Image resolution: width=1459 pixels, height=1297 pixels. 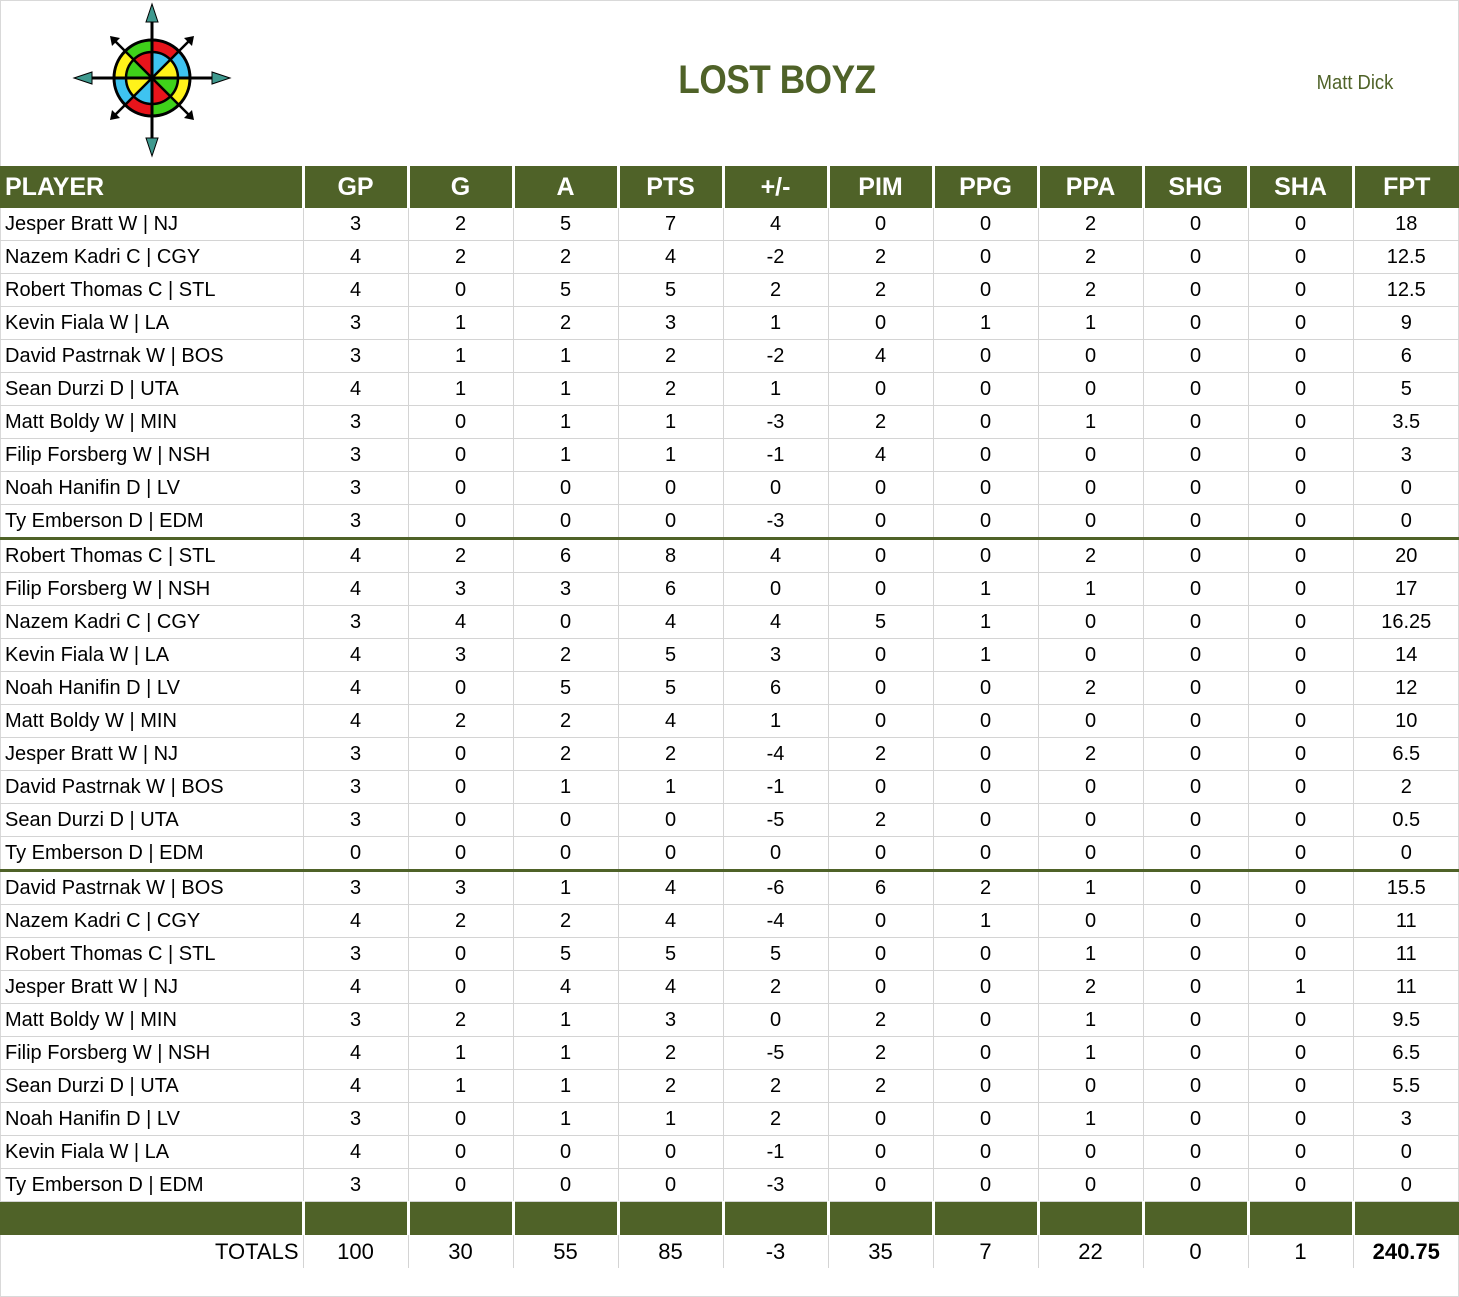 I want to click on stat-cell-ppa: 2, so click(x=1090, y=290).